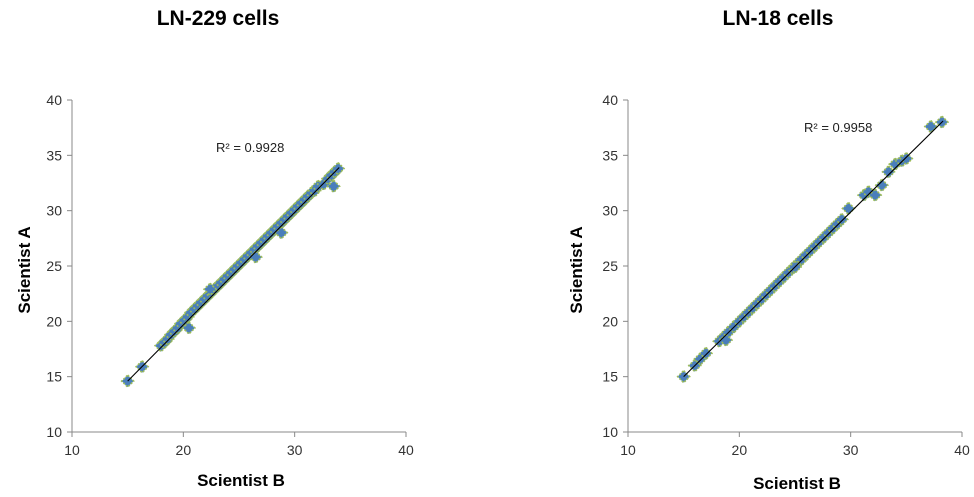  What do you see at coordinates (778, 18) in the screenshot?
I see `chart-title: LN-18 cells` at bounding box center [778, 18].